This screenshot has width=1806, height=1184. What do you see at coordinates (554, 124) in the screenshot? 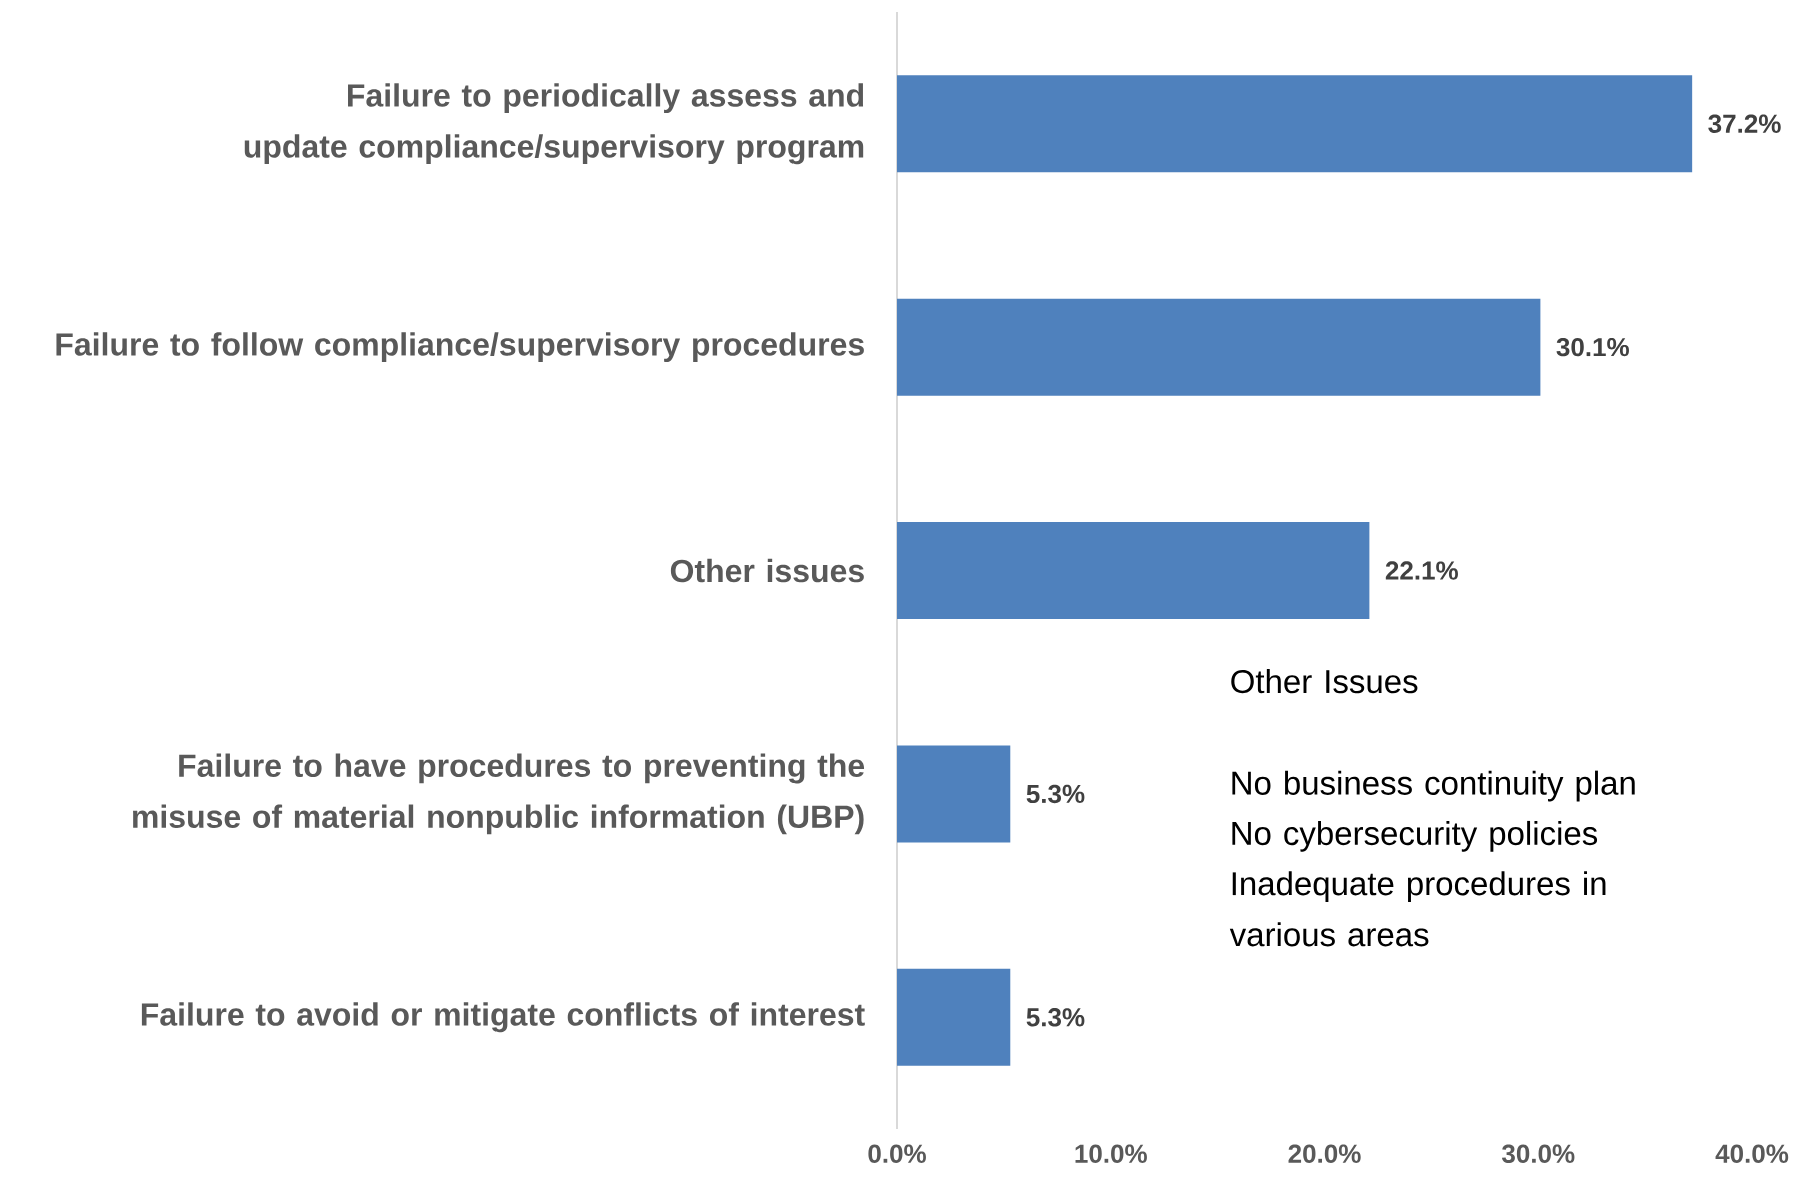
I see `y-tick-label: Failure to periodically assess and update compliance/supervisory program` at bounding box center [554, 124].